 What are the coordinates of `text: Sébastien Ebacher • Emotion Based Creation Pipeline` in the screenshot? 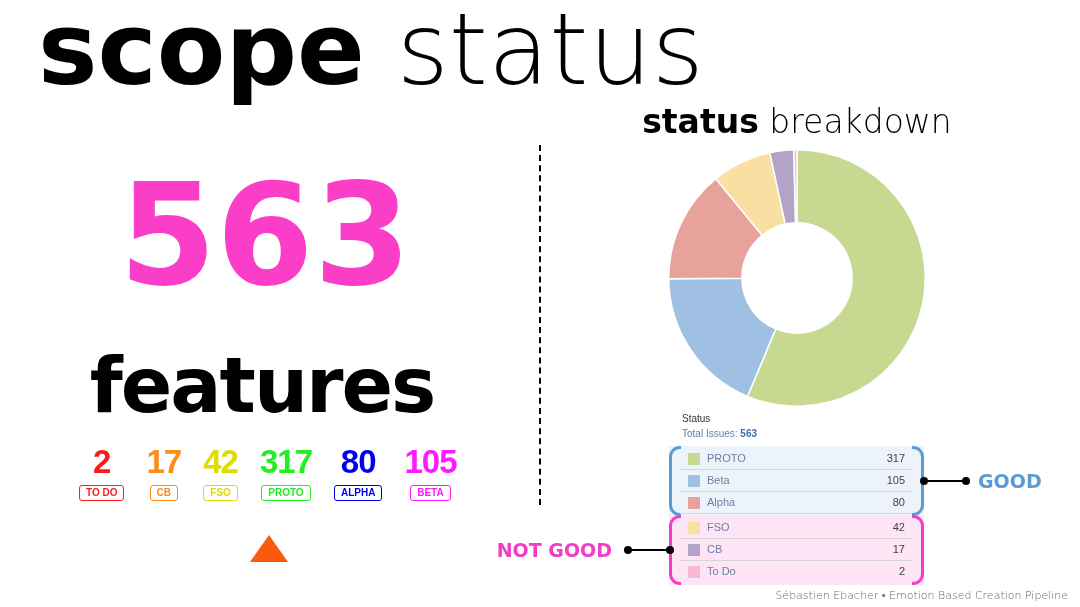 It's located at (921, 595).